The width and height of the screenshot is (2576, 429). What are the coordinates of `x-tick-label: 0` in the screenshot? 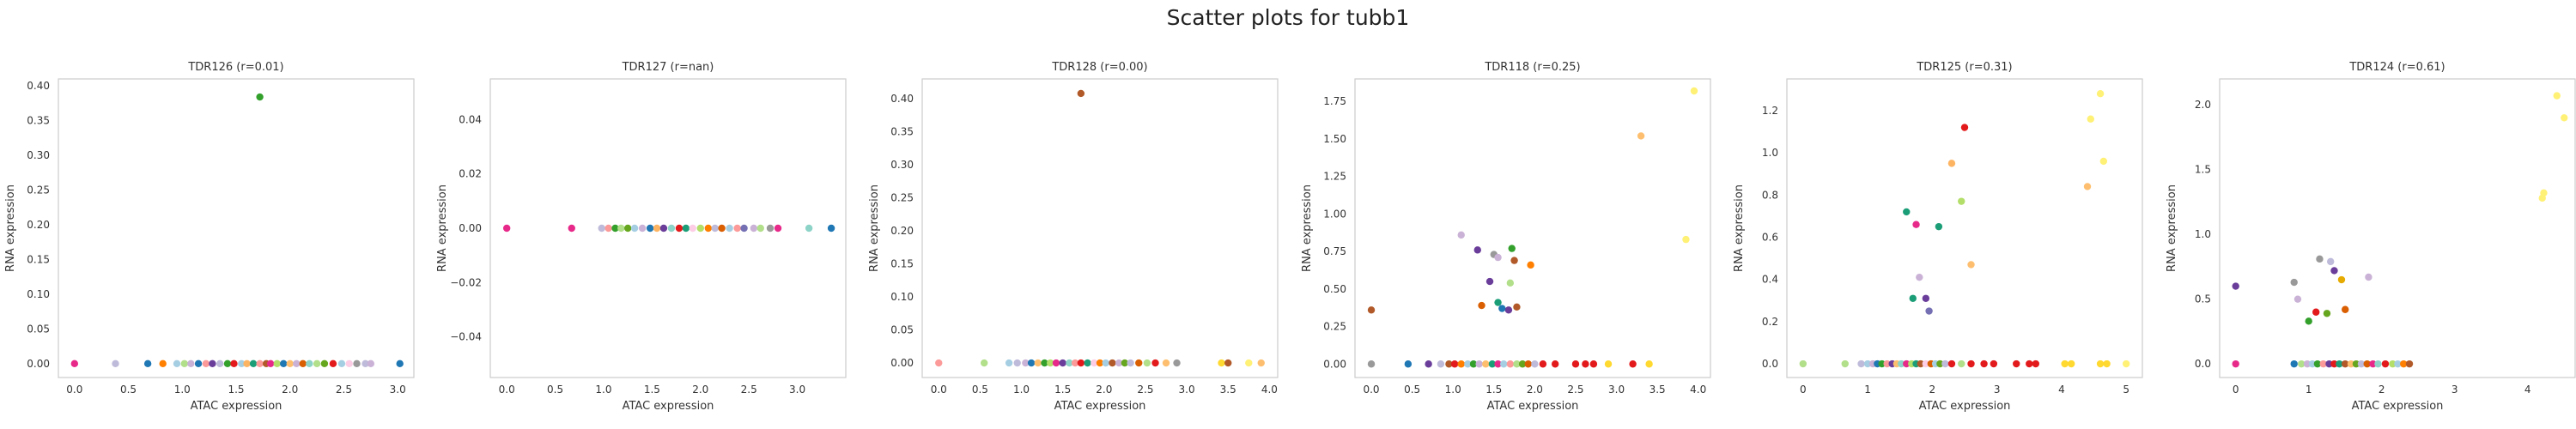 It's located at (1804, 390).